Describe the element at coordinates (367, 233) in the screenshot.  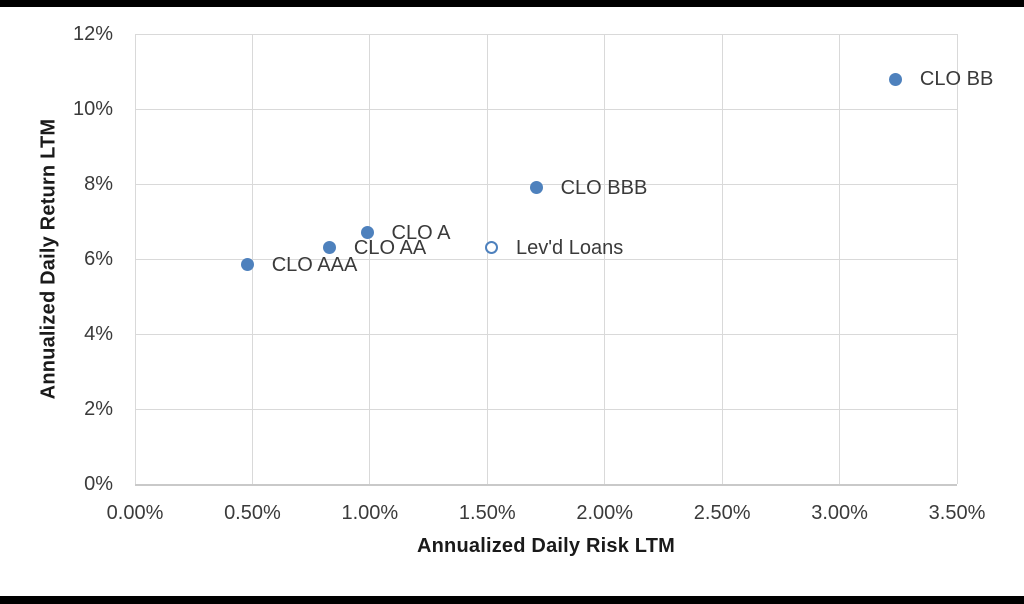
I see `data-point-clo-a` at that location.